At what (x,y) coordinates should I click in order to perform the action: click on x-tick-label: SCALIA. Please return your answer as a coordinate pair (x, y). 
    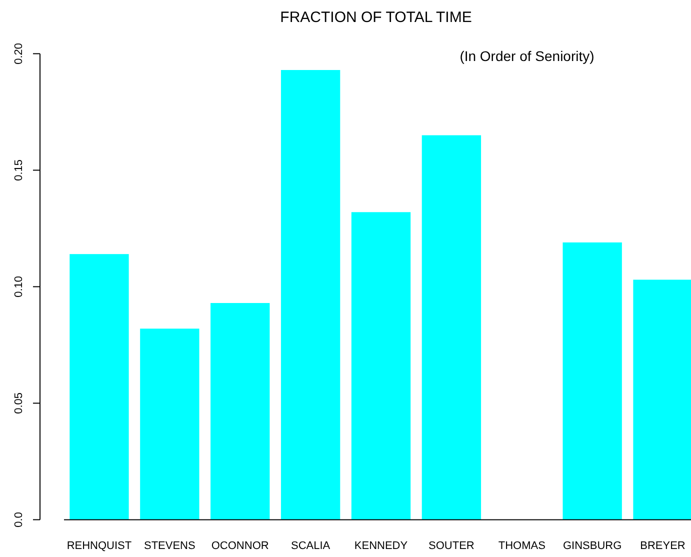
    Looking at the image, I should click on (310, 546).